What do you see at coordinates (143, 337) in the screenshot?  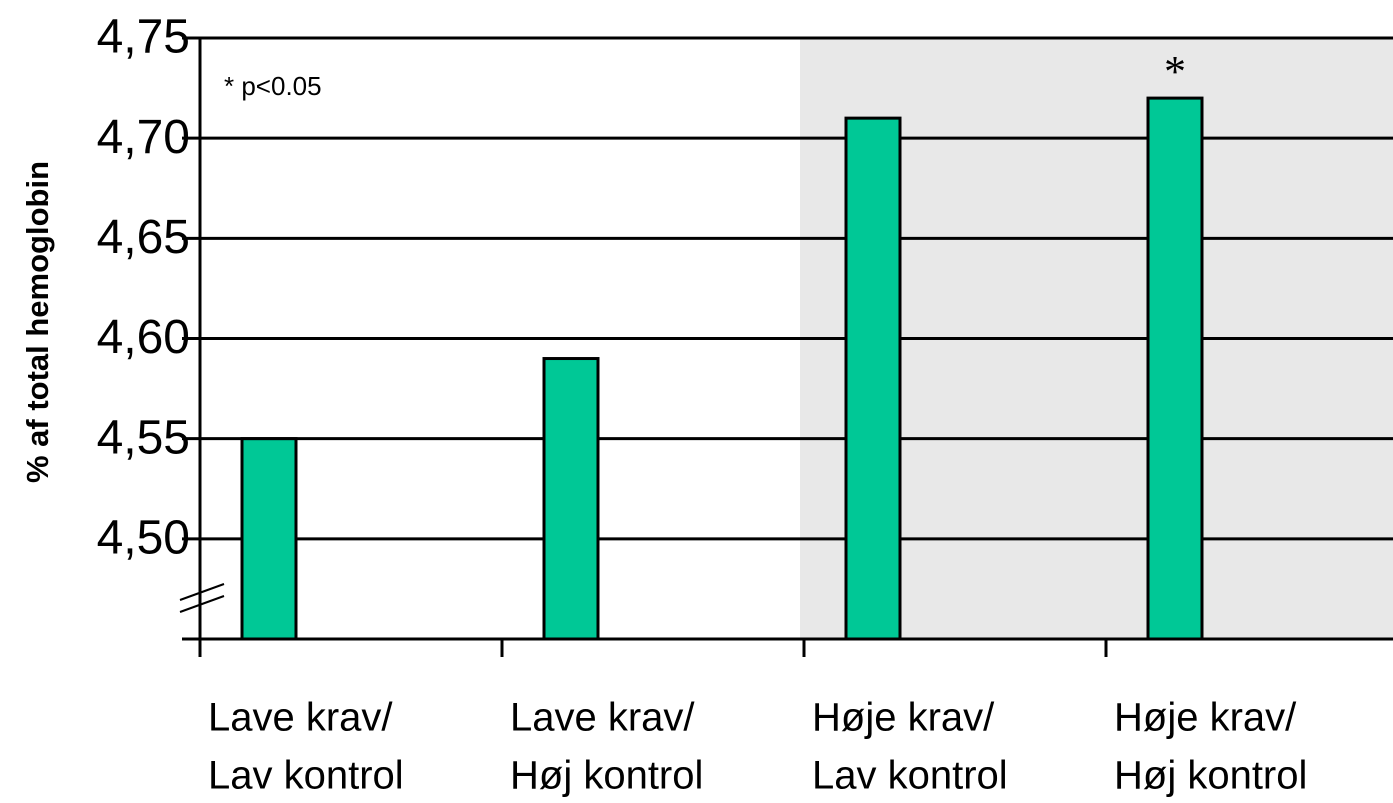 I see `y-tick-label: 4,60` at bounding box center [143, 337].